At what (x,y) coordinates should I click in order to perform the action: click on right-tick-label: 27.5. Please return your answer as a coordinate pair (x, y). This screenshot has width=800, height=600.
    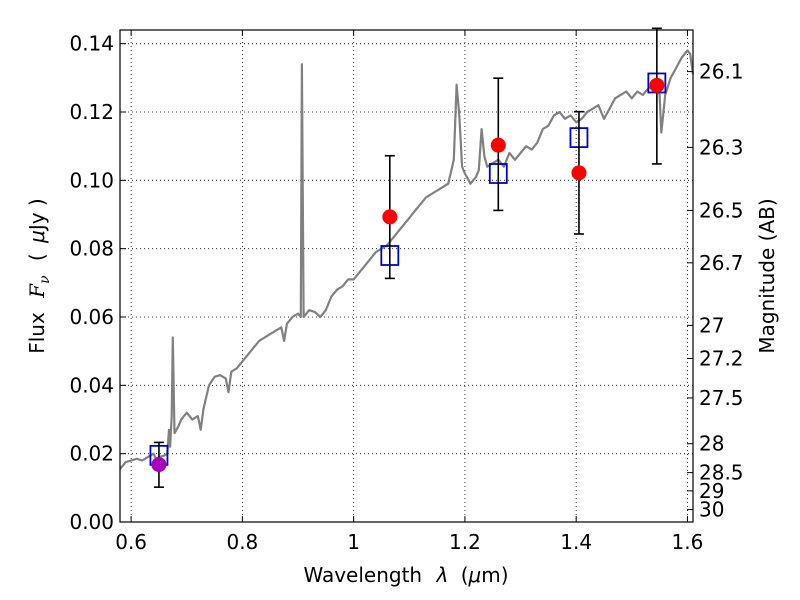
    Looking at the image, I should click on (721, 398).